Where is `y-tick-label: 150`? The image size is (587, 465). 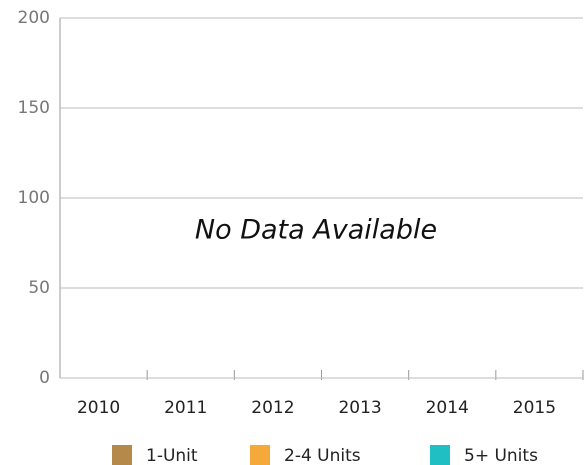
y-tick-label: 150 is located at coordinates (34, 108).